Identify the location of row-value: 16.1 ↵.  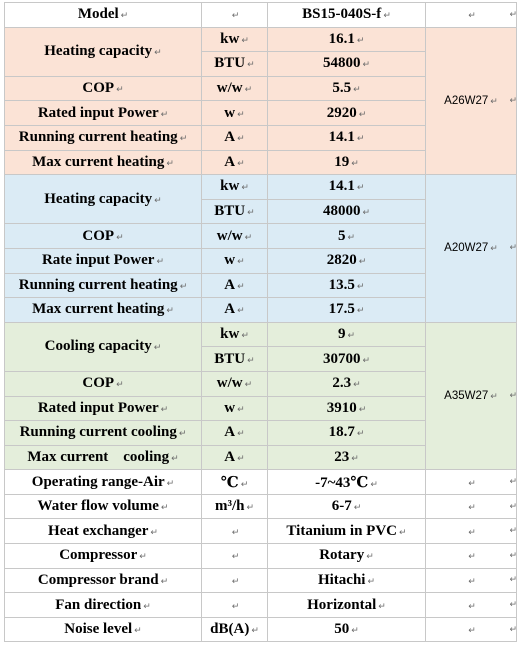
(346, 39).